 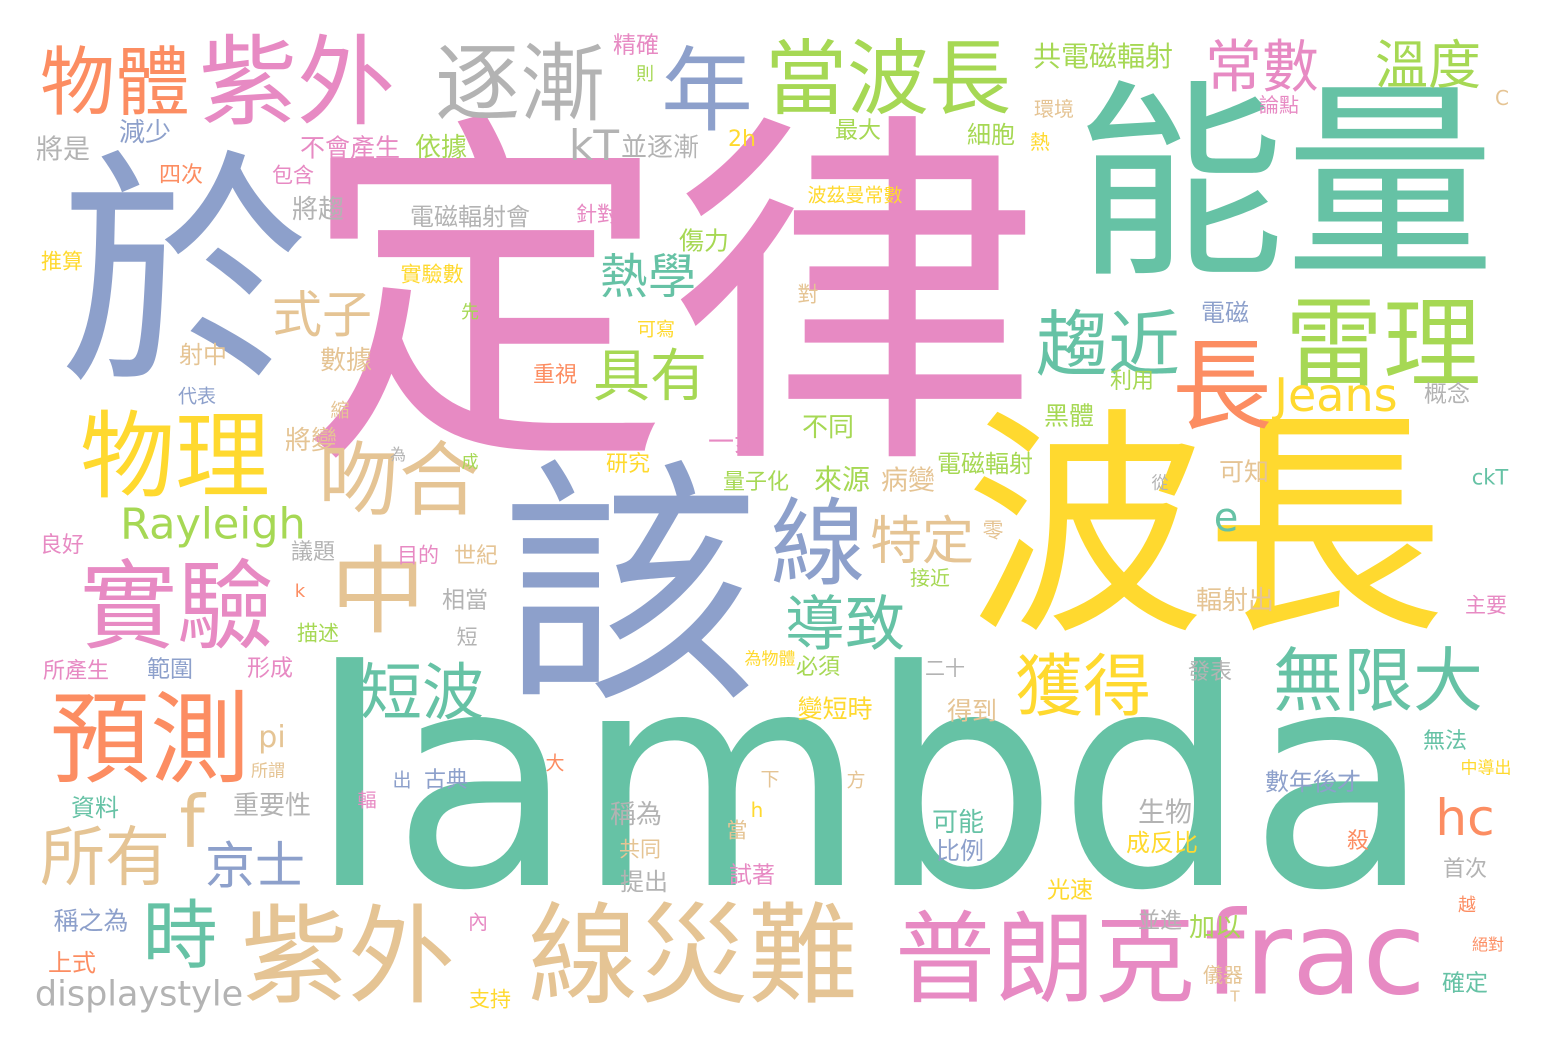 What do you see at coordinates (203, 355) in the screenshot?
I see `cloud-word: 射中` at bounding box center [203, 355].